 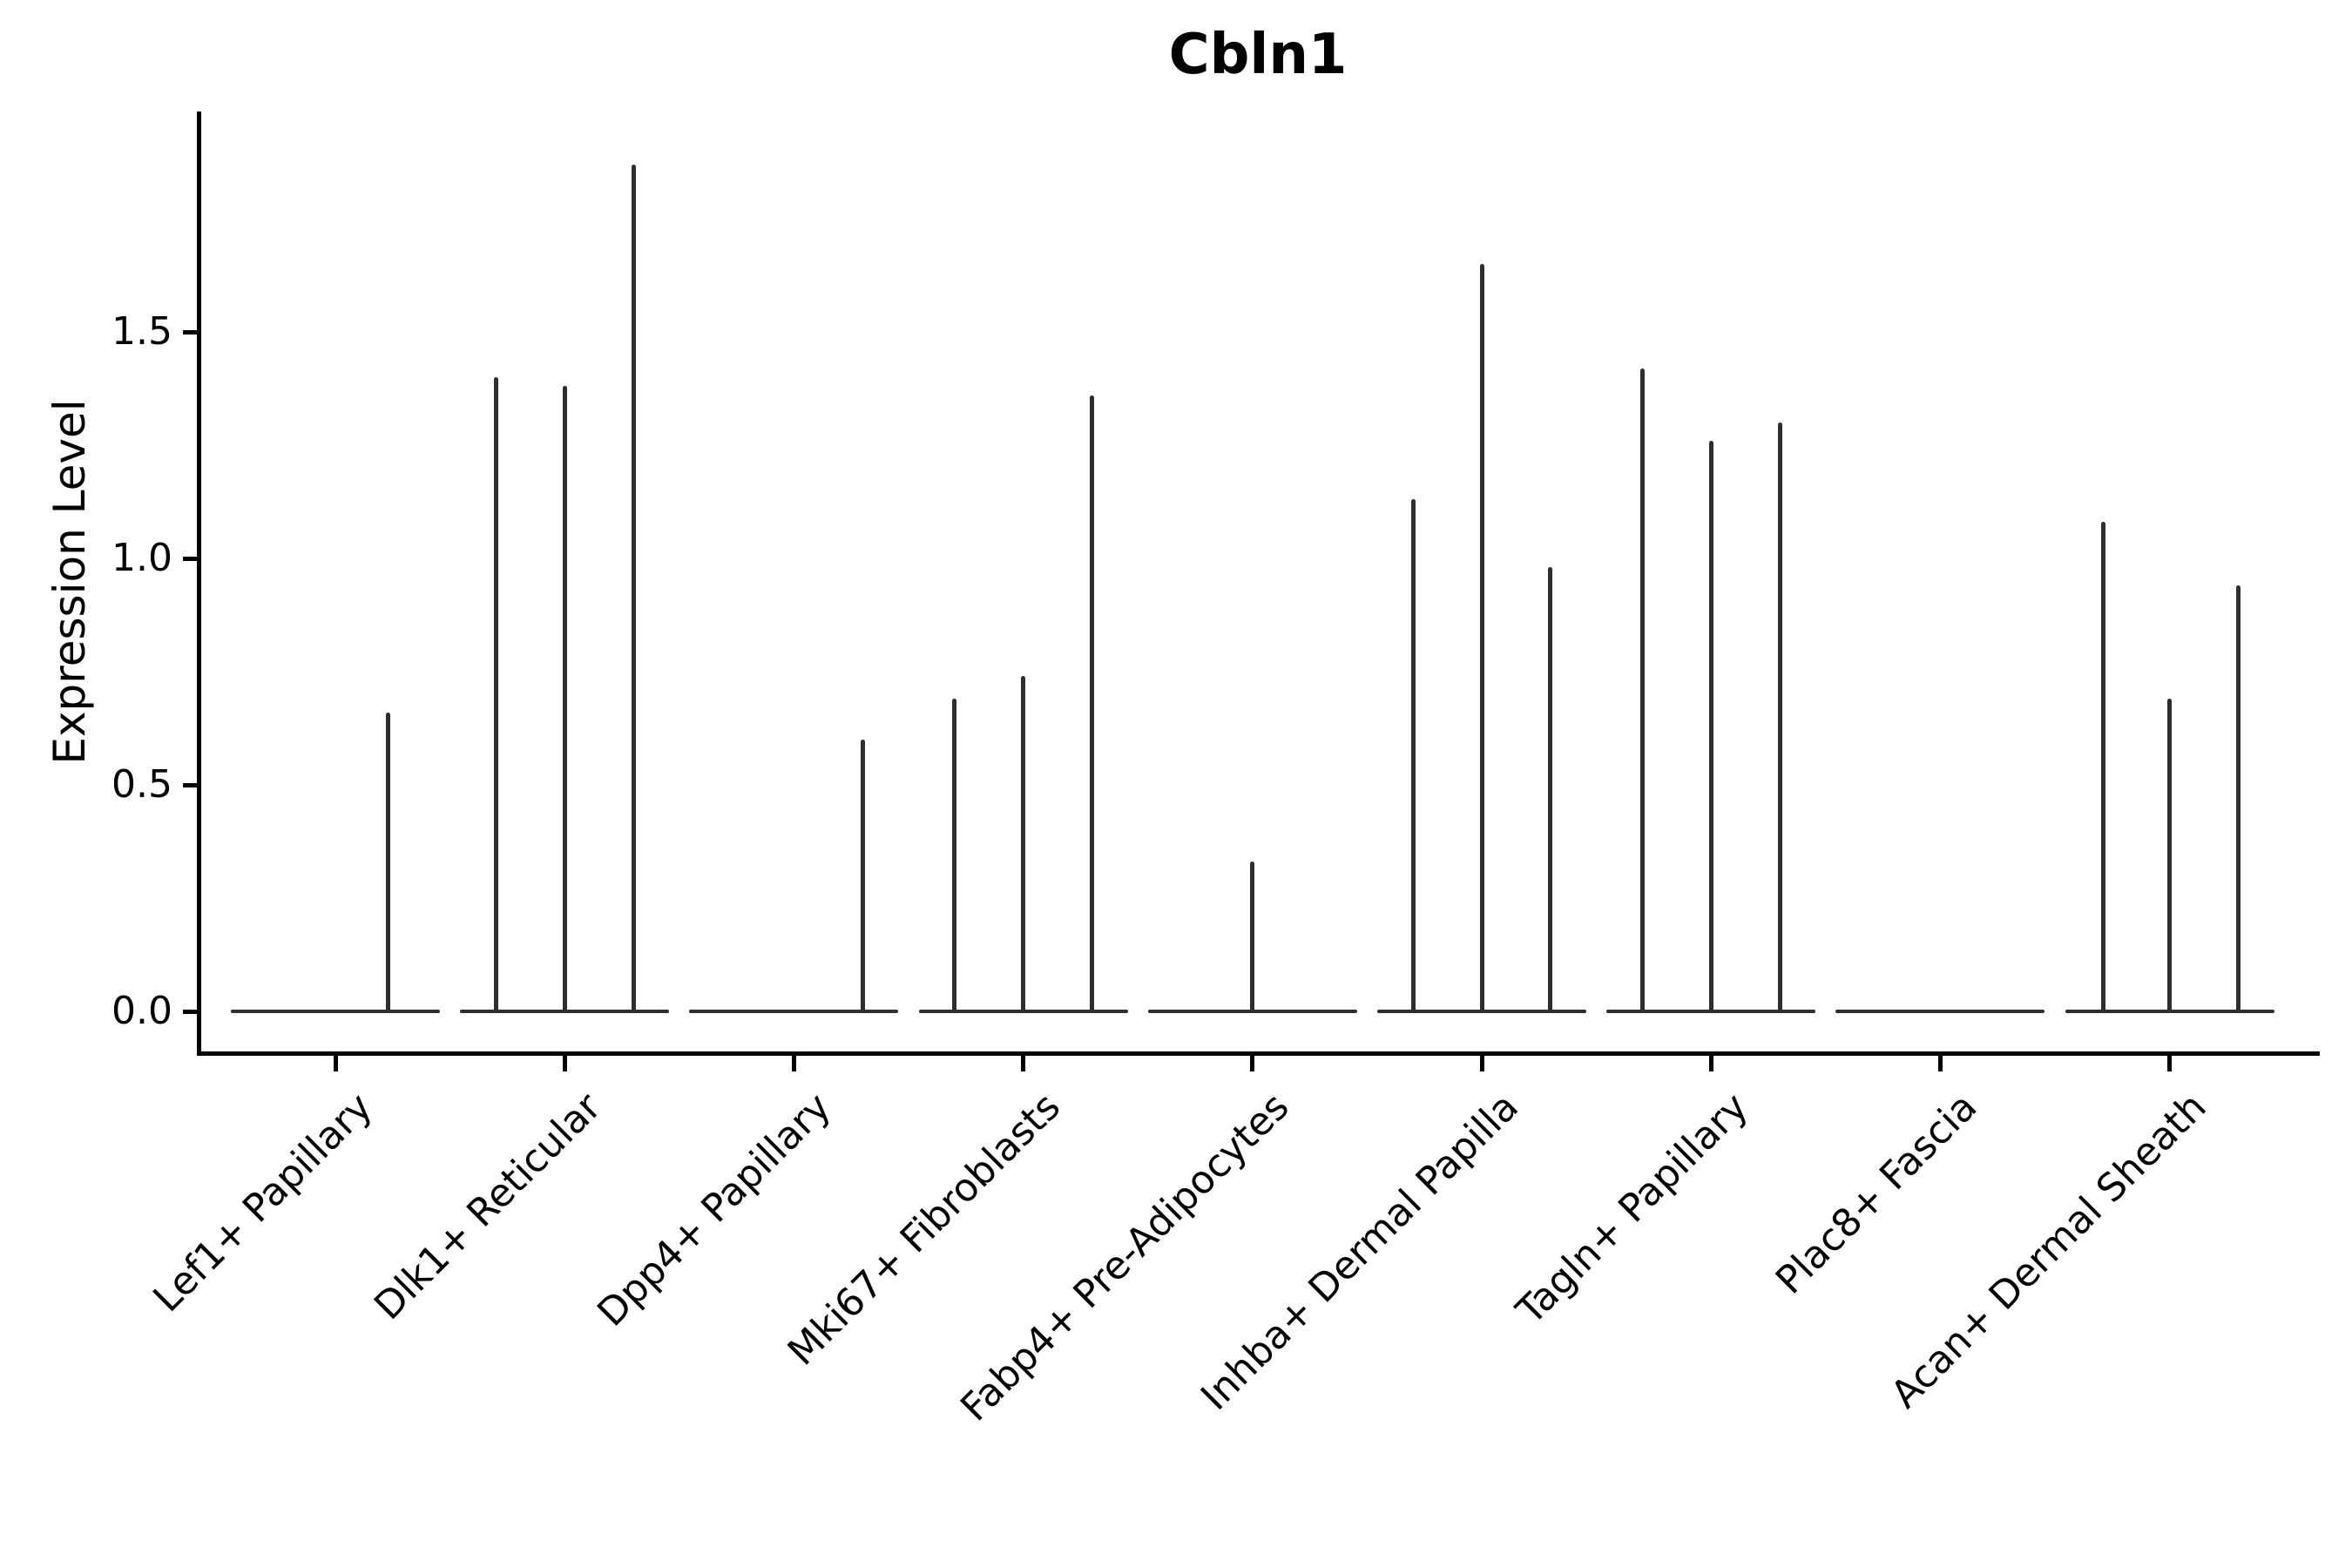 What do you see at coordinates (142, 558) in the screenshot?
I see `y-tick-label: 1.0` at bounding box center [142, 558].